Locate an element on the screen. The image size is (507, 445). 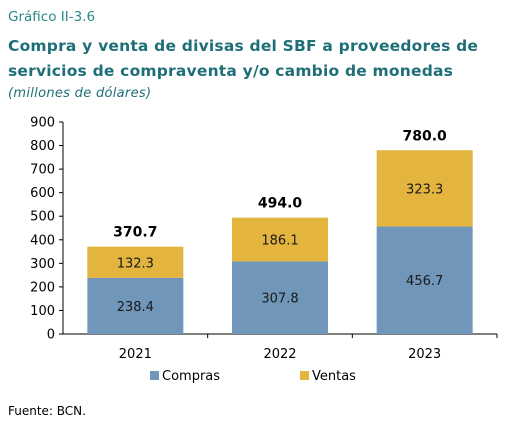
data-label-compras-2021: 238.4 is located at coordinates (135, 307).